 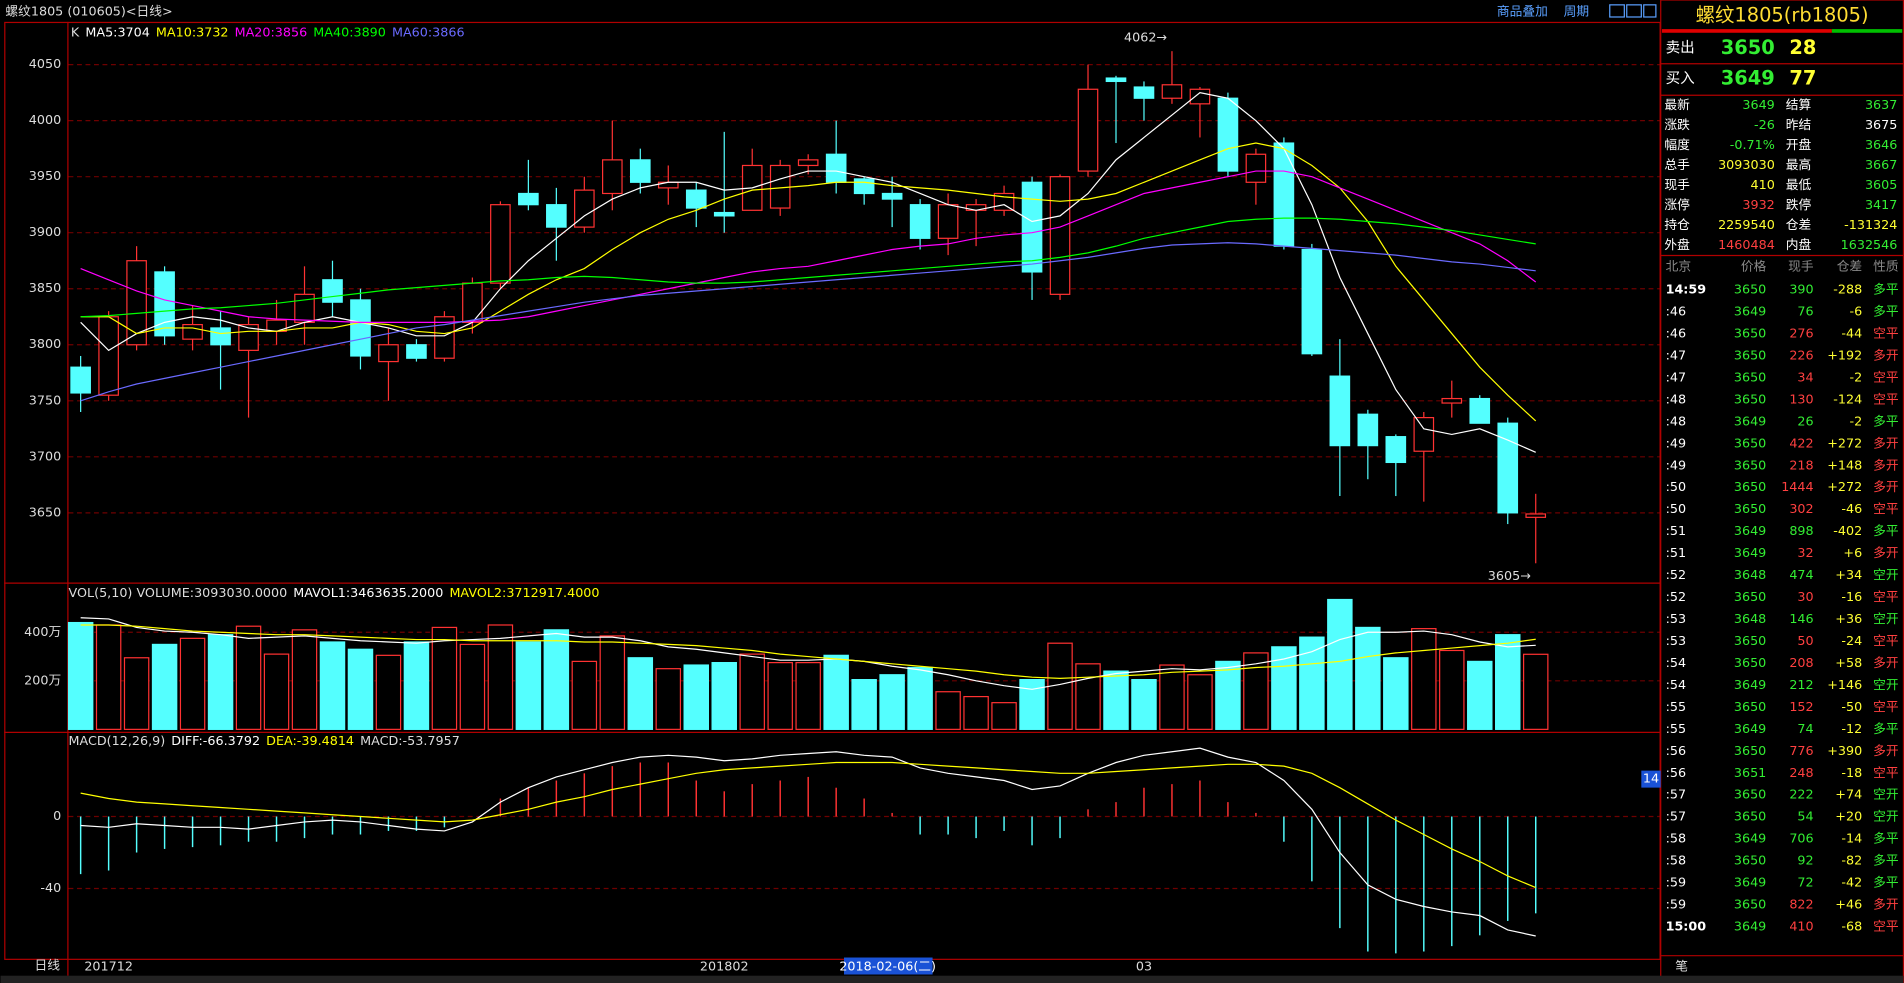 I want to click on quote-panel, so click(x=1782, y=491).